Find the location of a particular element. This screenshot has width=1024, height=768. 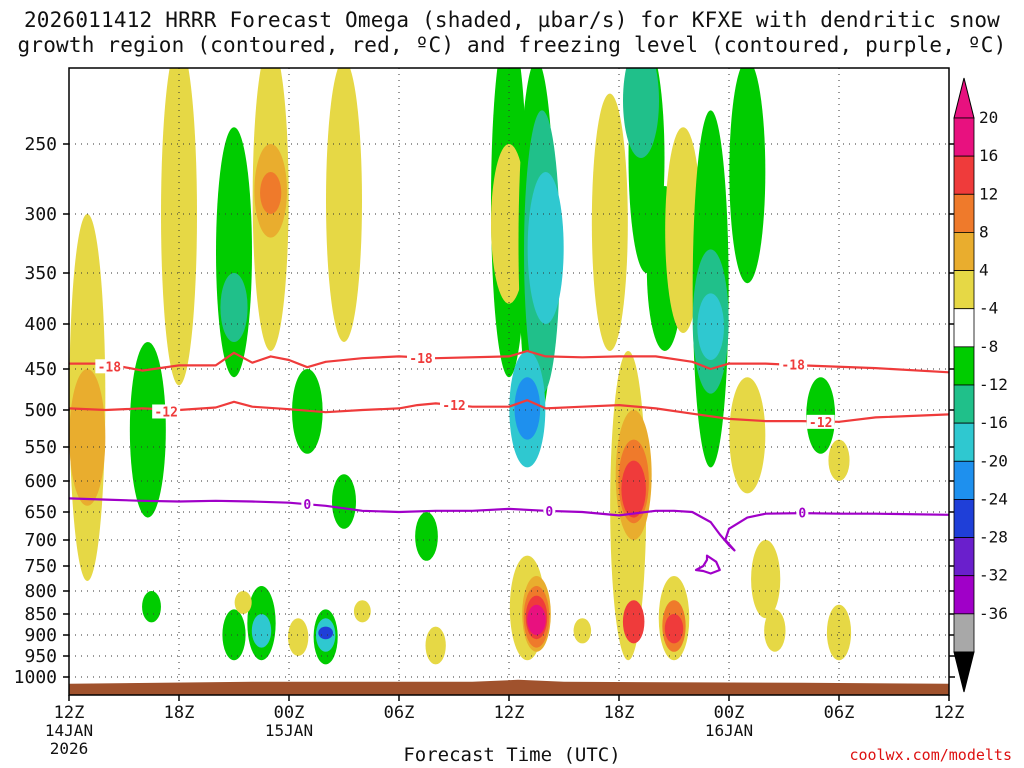

y-tick-label: 700 is located at coordinates (40, 540).